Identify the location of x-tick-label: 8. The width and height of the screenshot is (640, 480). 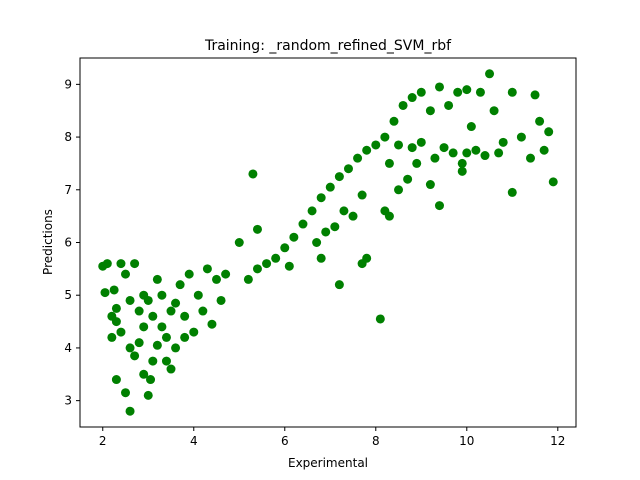
(376, 441).